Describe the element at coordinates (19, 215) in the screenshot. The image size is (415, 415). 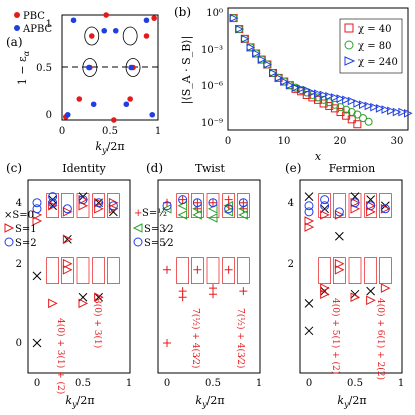
I see `legend-c-s0: ×S=0` at that location.